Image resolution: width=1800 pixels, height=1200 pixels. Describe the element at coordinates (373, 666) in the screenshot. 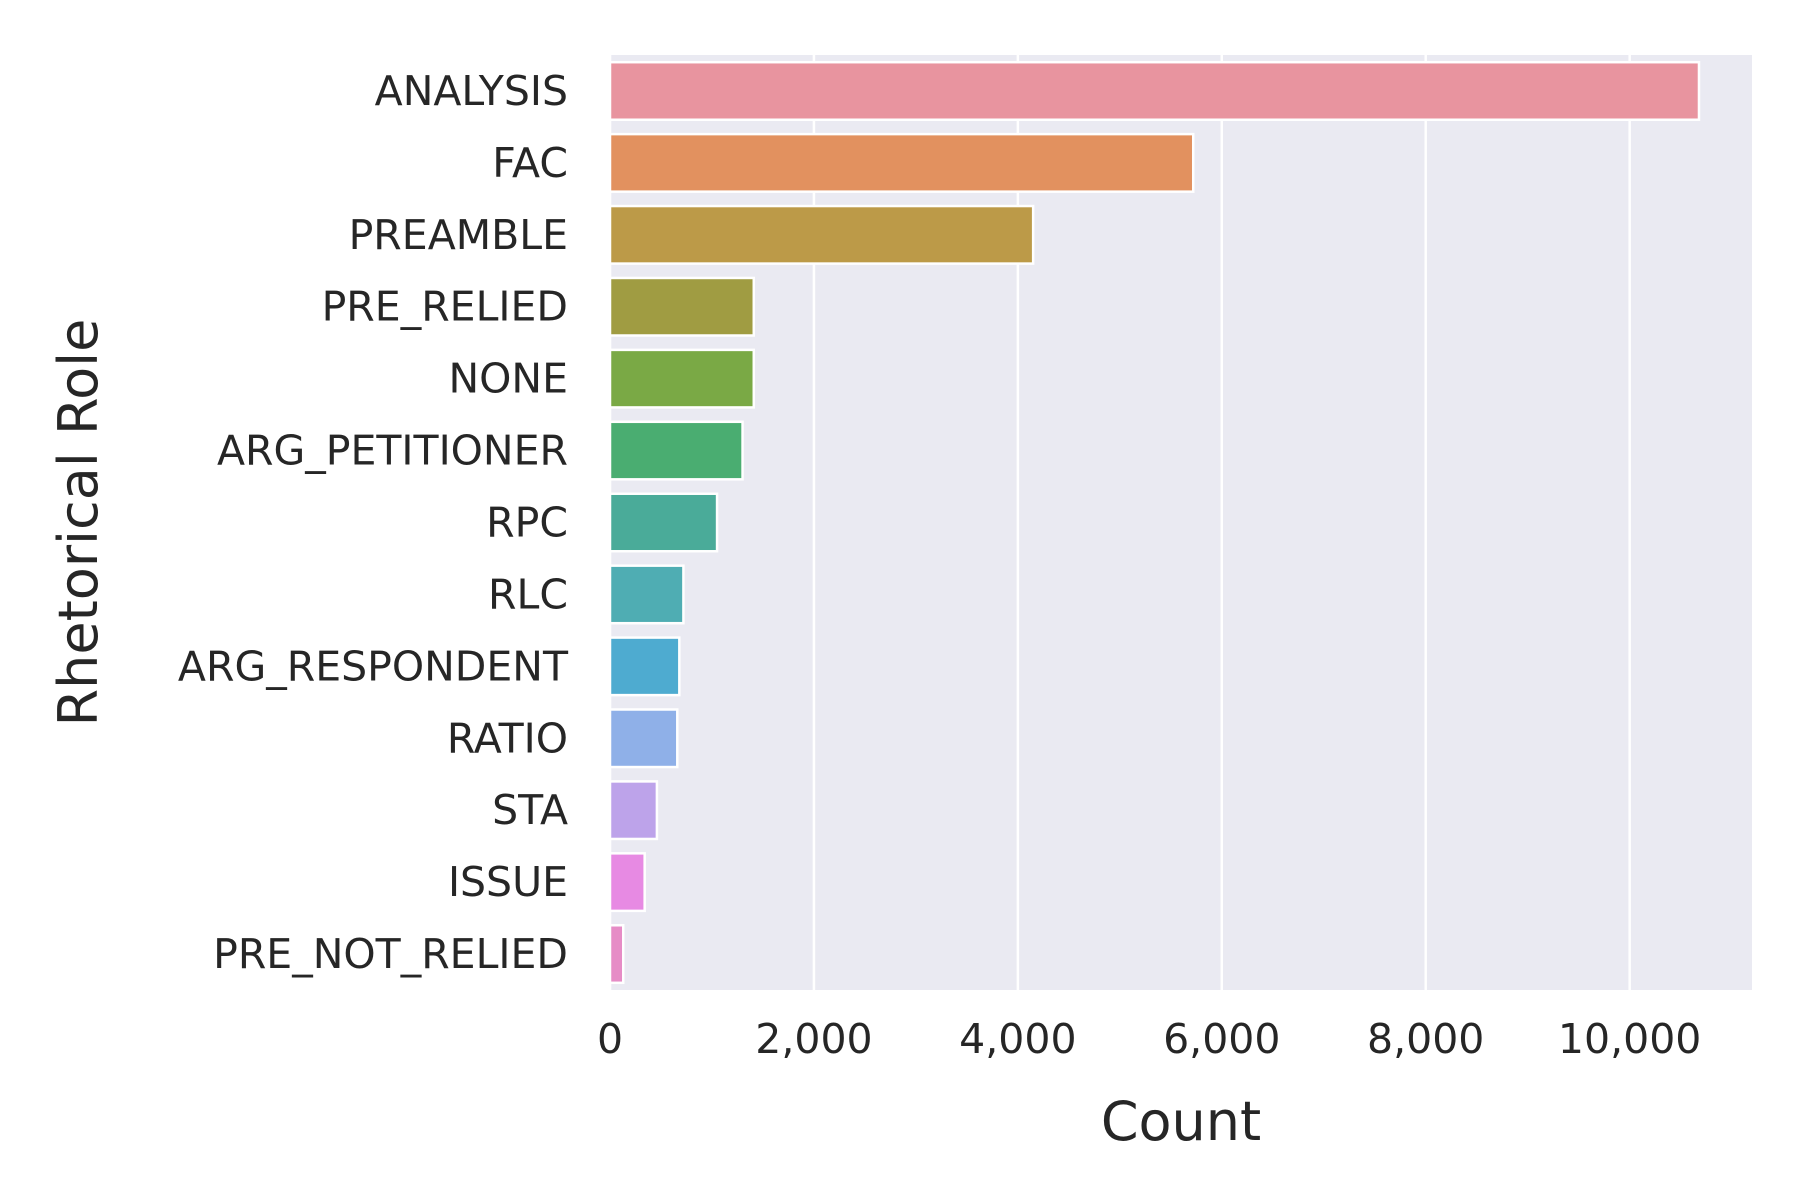

I see `y-tick-label: ARG_RESPONDENT` at that location.